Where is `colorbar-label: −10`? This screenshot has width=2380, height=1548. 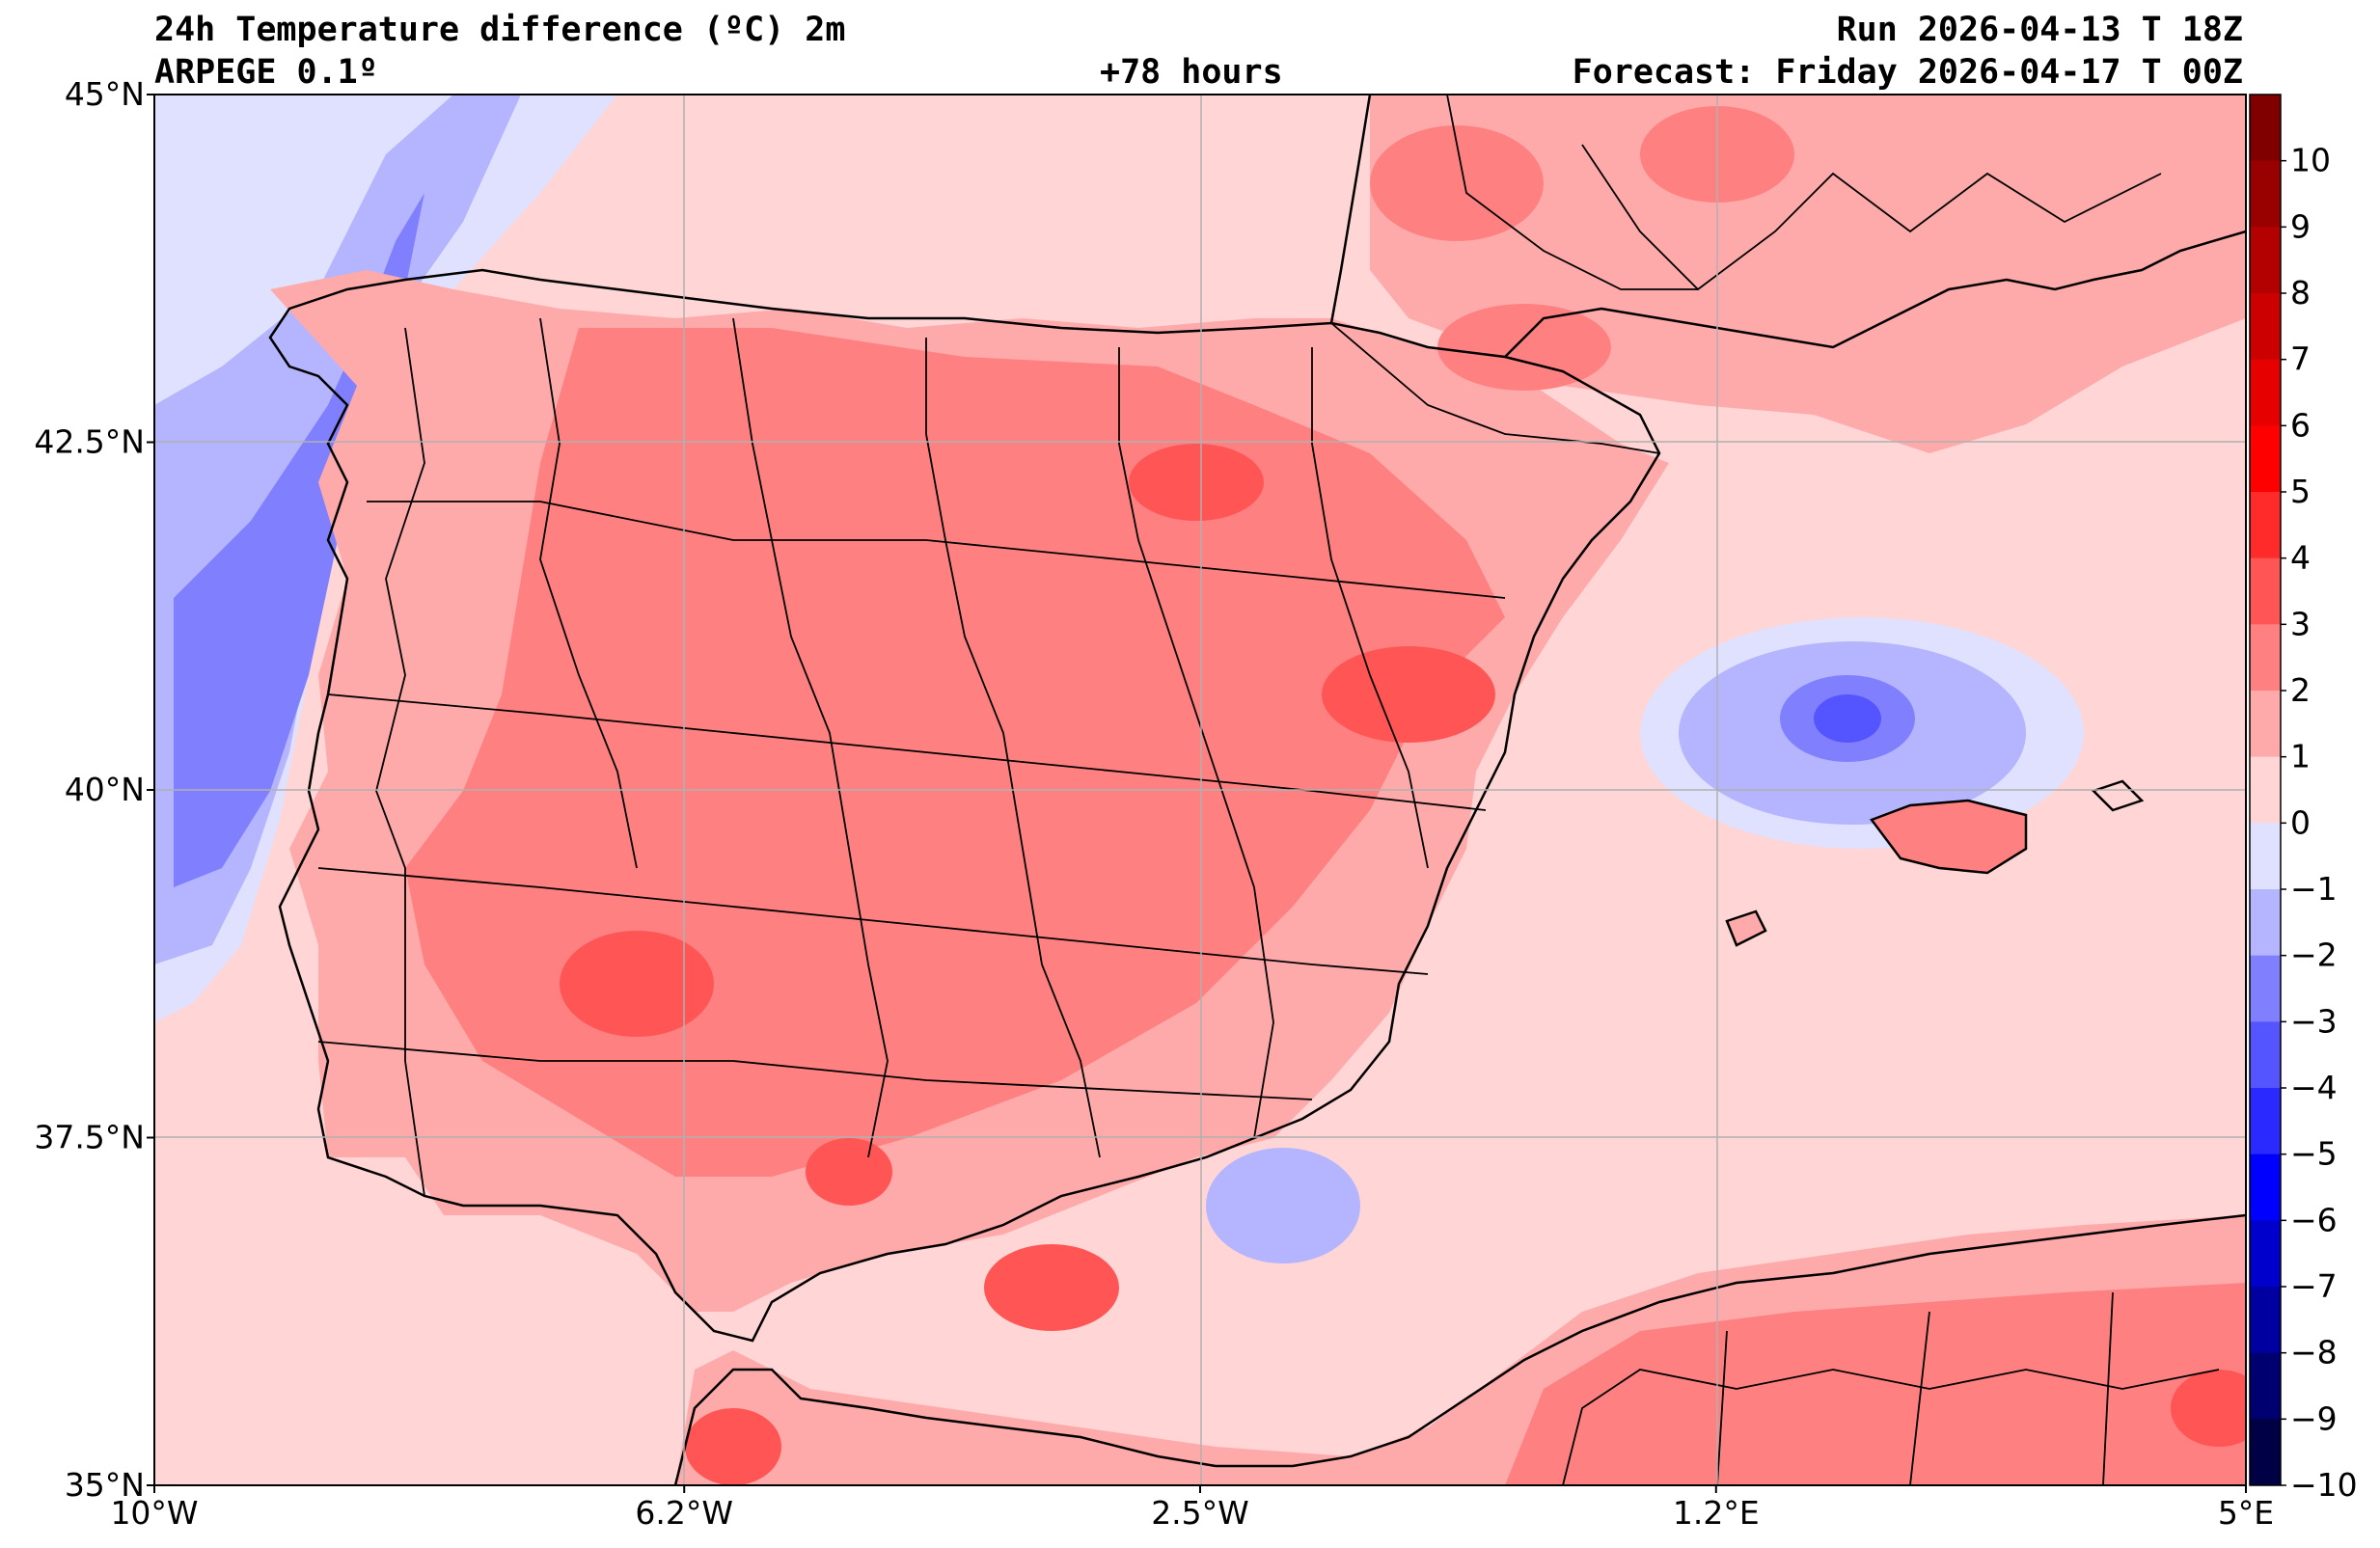
colorbar-label: −10 is located at coordinates (2324, 1485).